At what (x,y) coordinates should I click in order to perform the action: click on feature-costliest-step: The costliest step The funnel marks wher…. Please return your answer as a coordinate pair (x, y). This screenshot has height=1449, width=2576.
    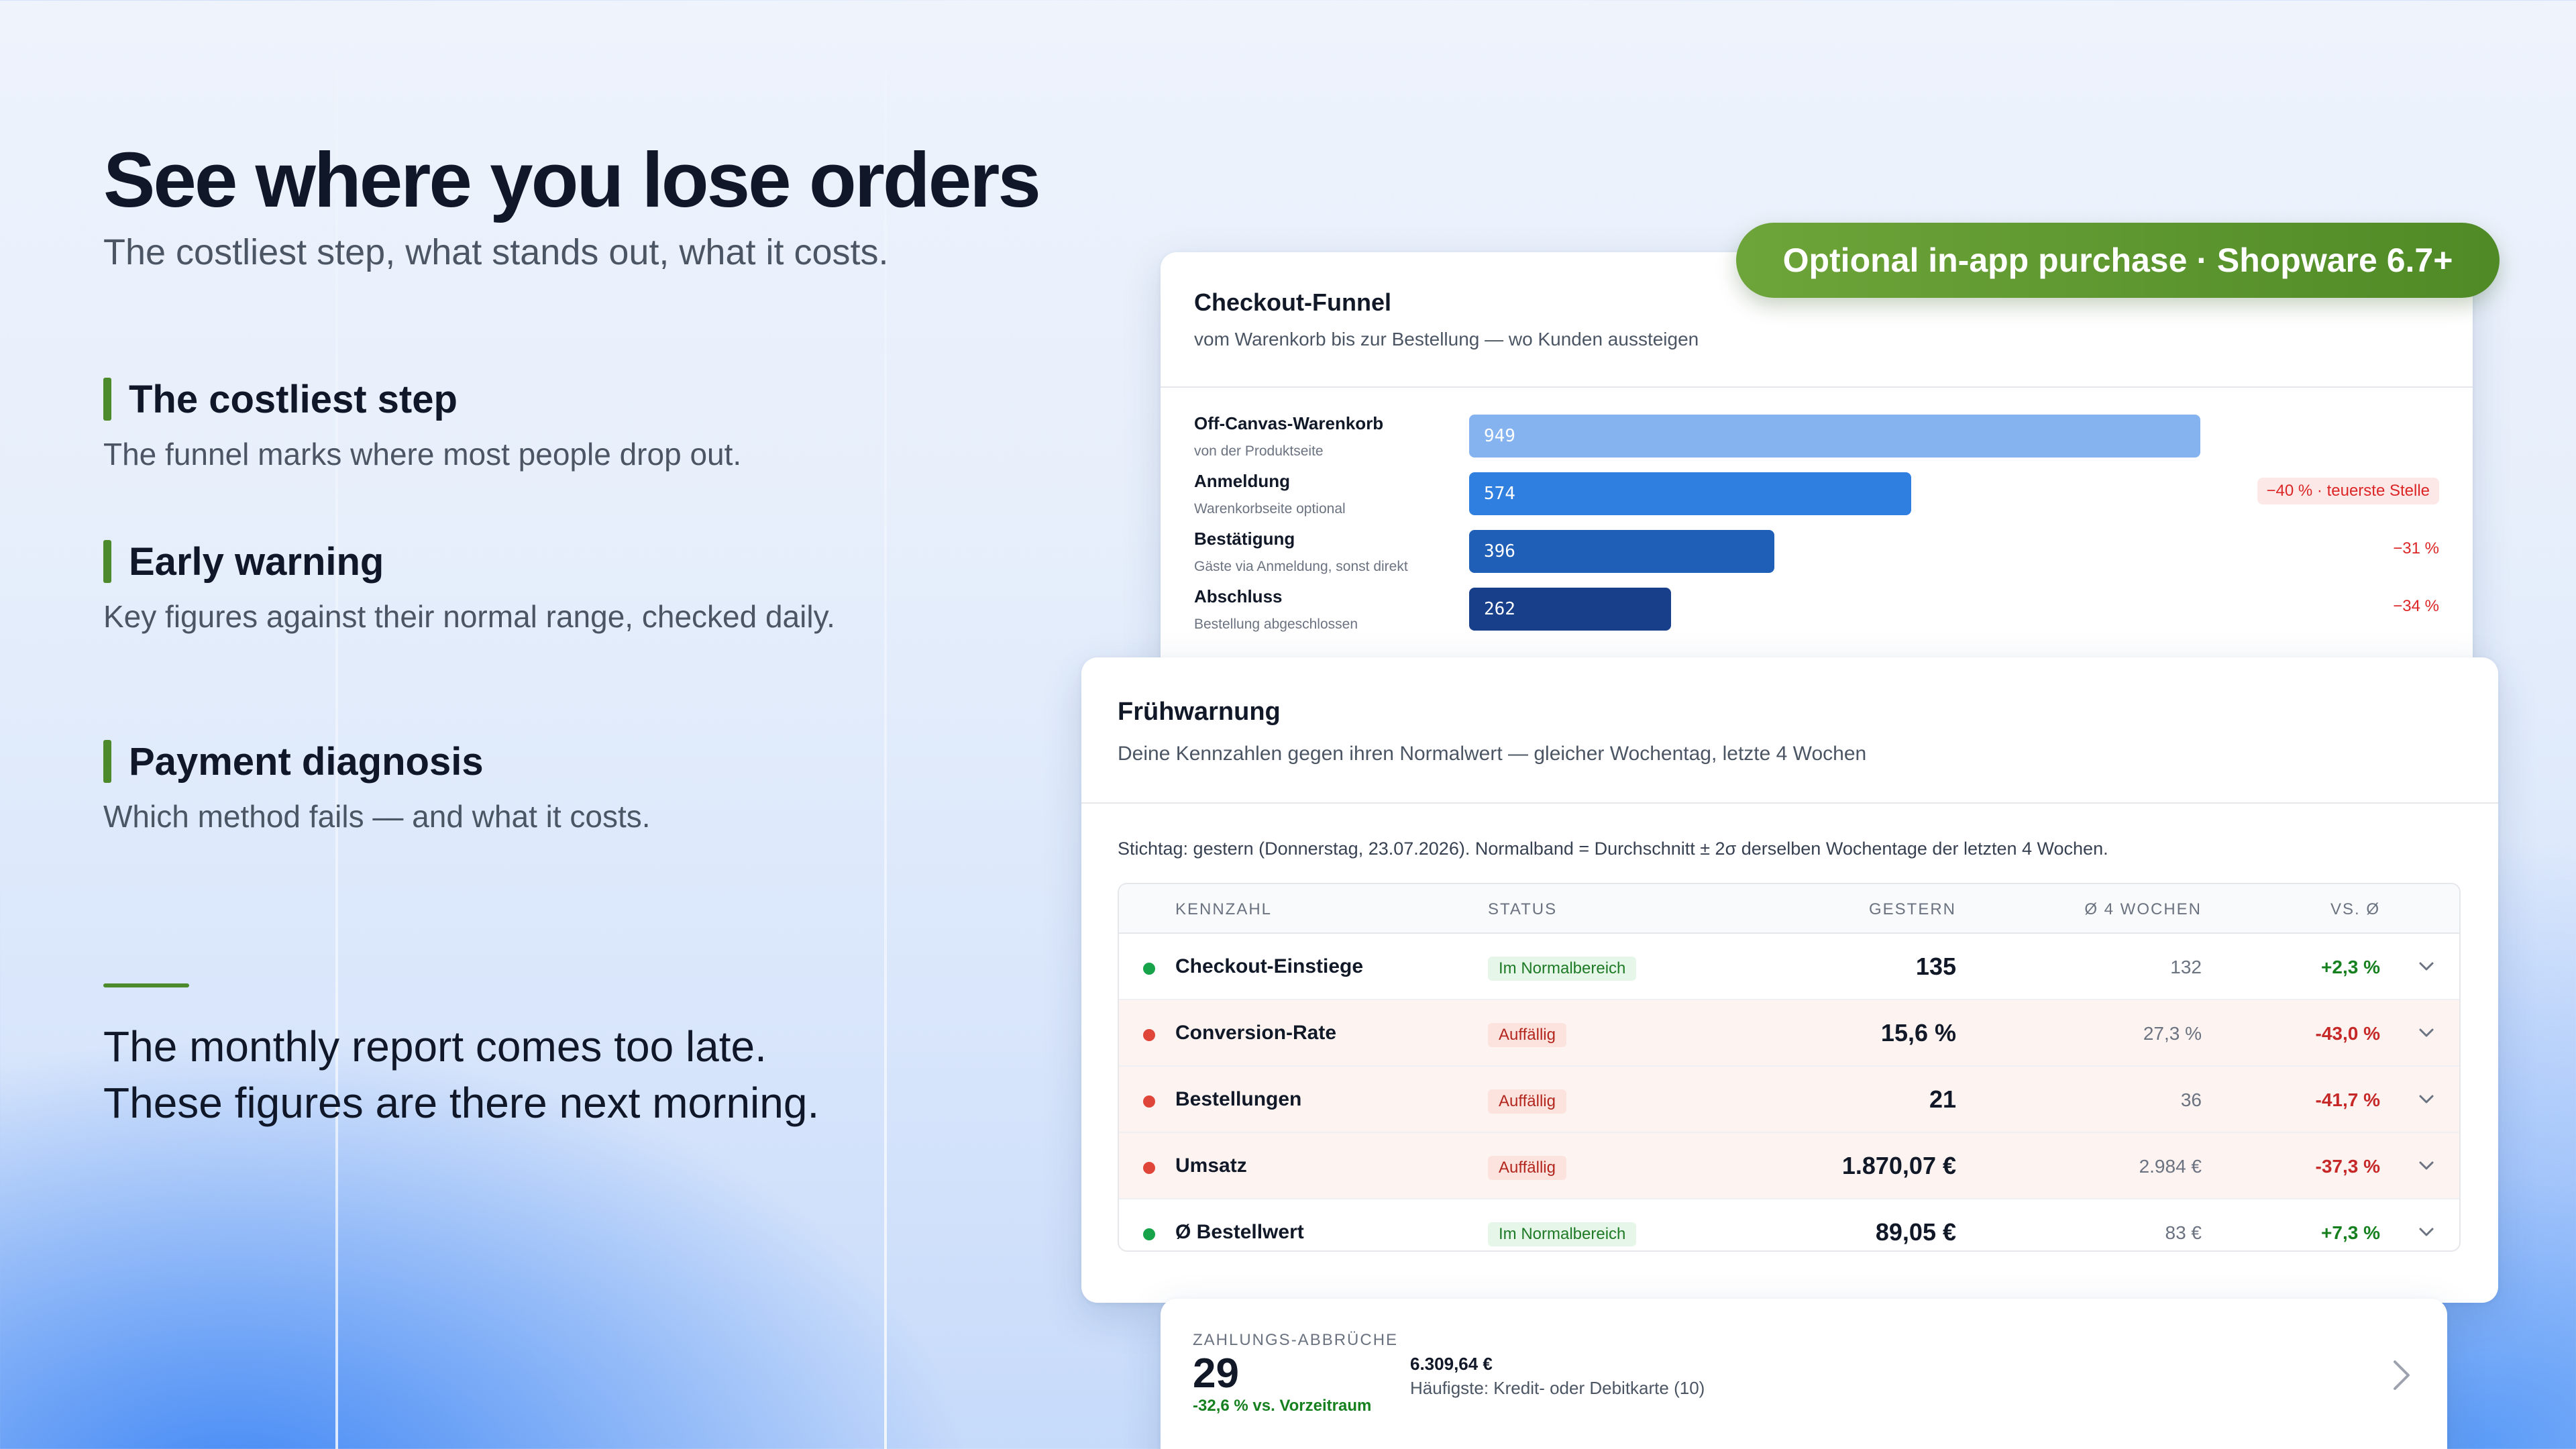
    Looking at the image, I should click on (489, 426).